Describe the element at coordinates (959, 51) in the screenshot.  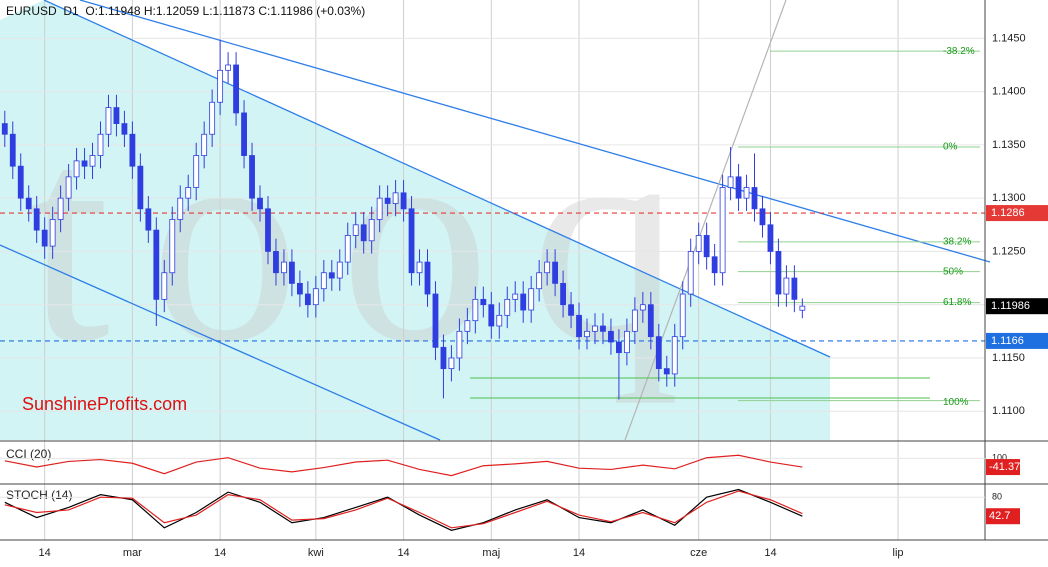
I see `fib-label: -38.2%` at that location.